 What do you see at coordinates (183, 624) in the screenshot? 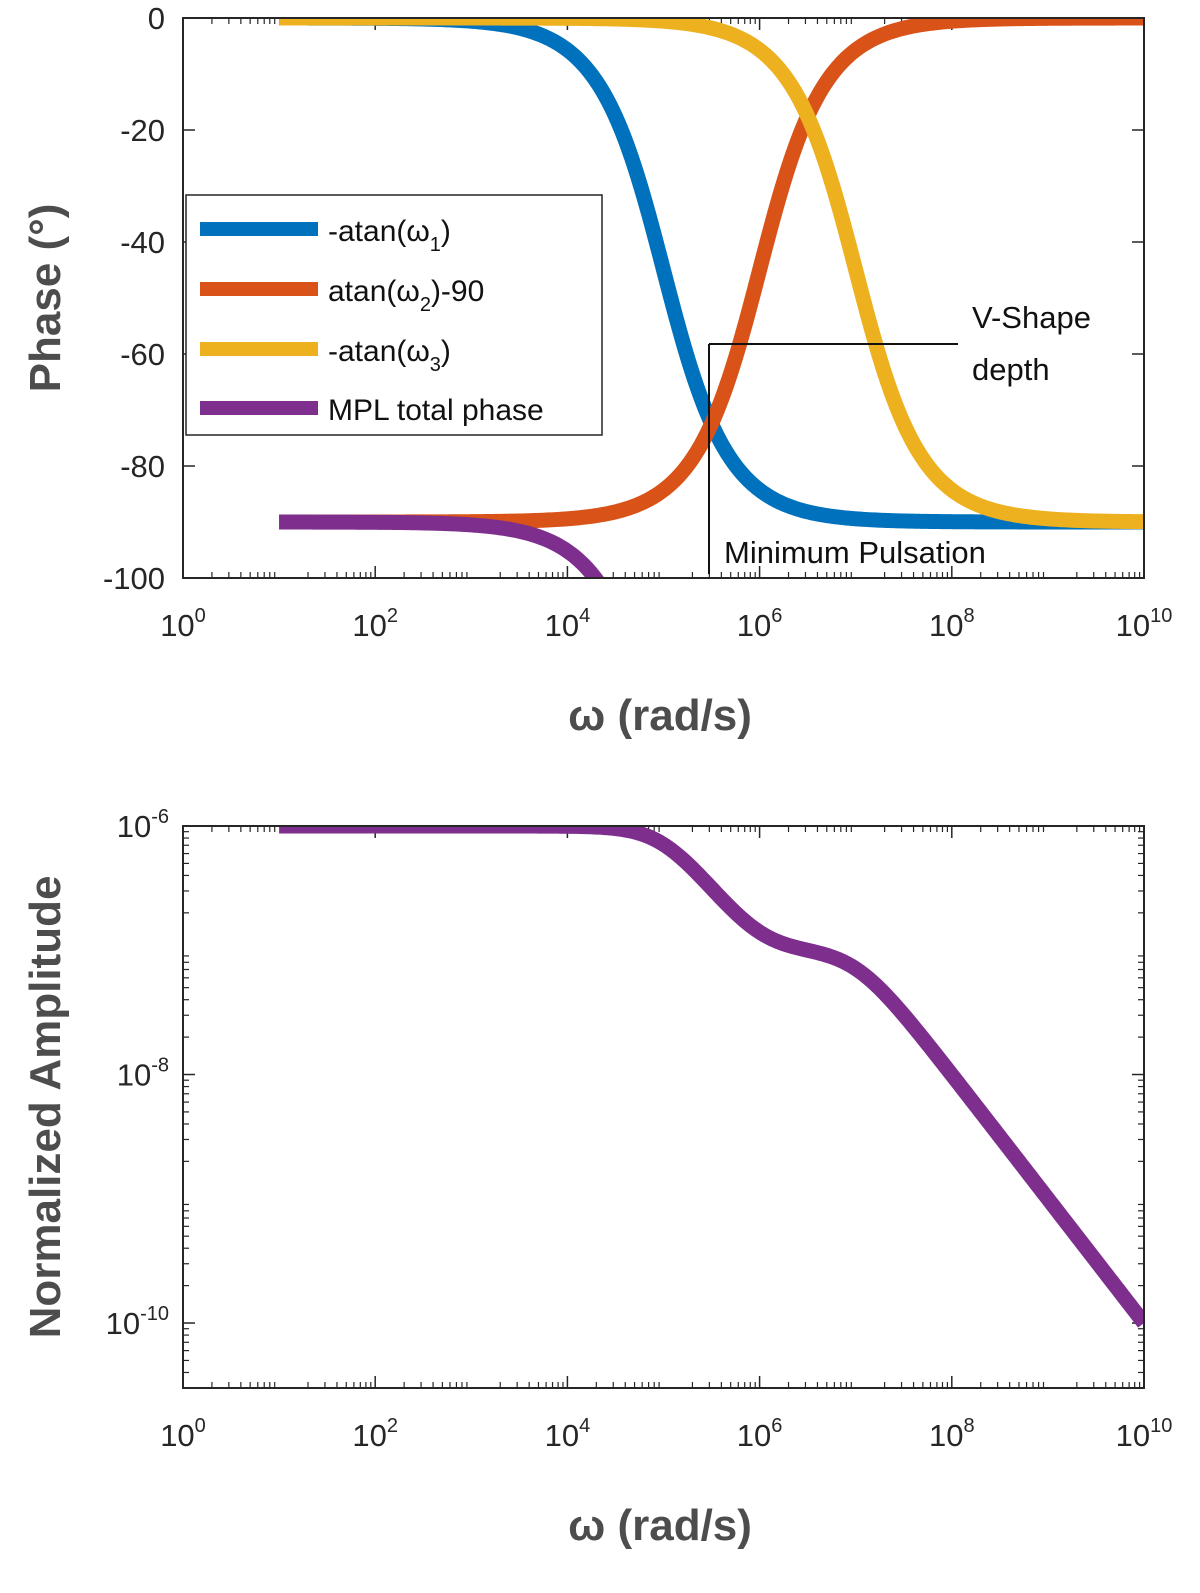
I see `phase-xtick-label: 10⁰` at bounding box center [183, 624].